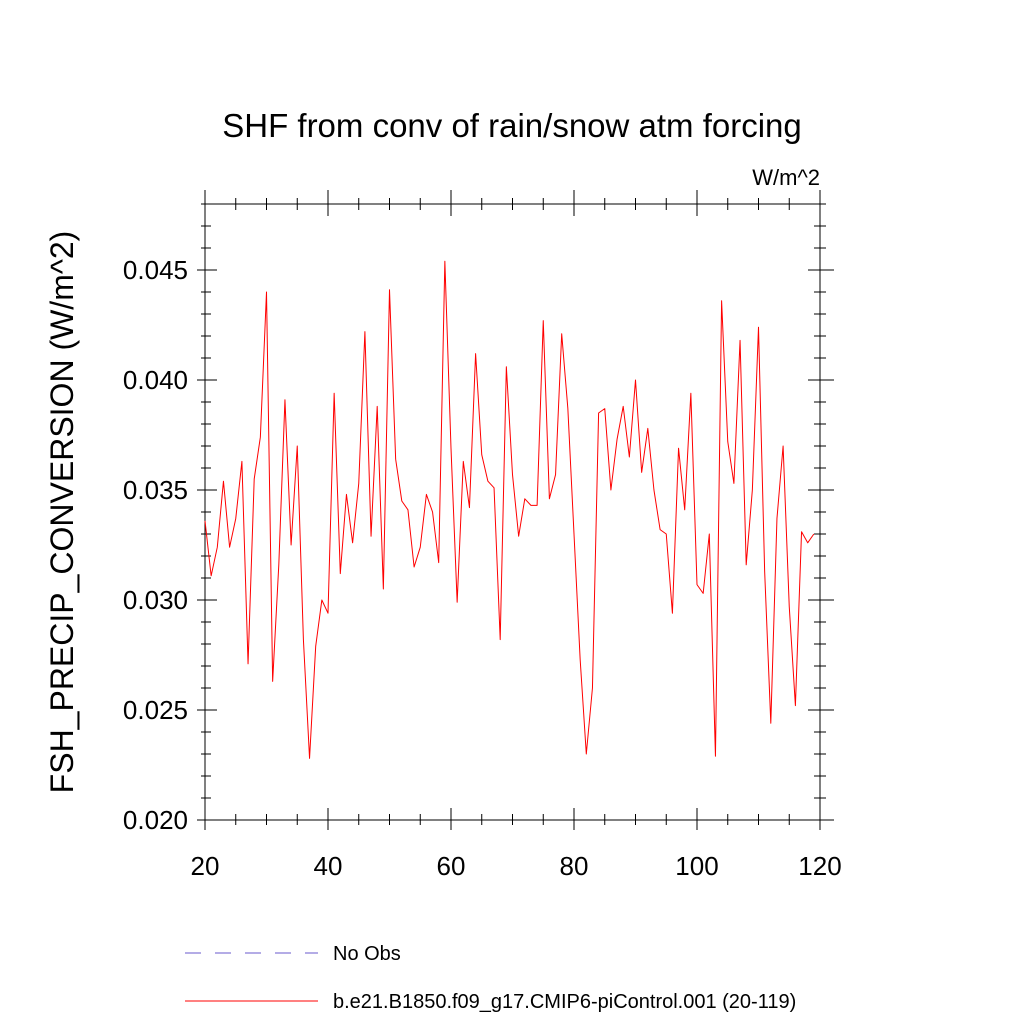 The width and height of the screenshot is (1024, 1024). What do you see at coordinates (696, 866) in the screenshot?
I see `x-tick-label: 100` at bounding box center [696, 866].